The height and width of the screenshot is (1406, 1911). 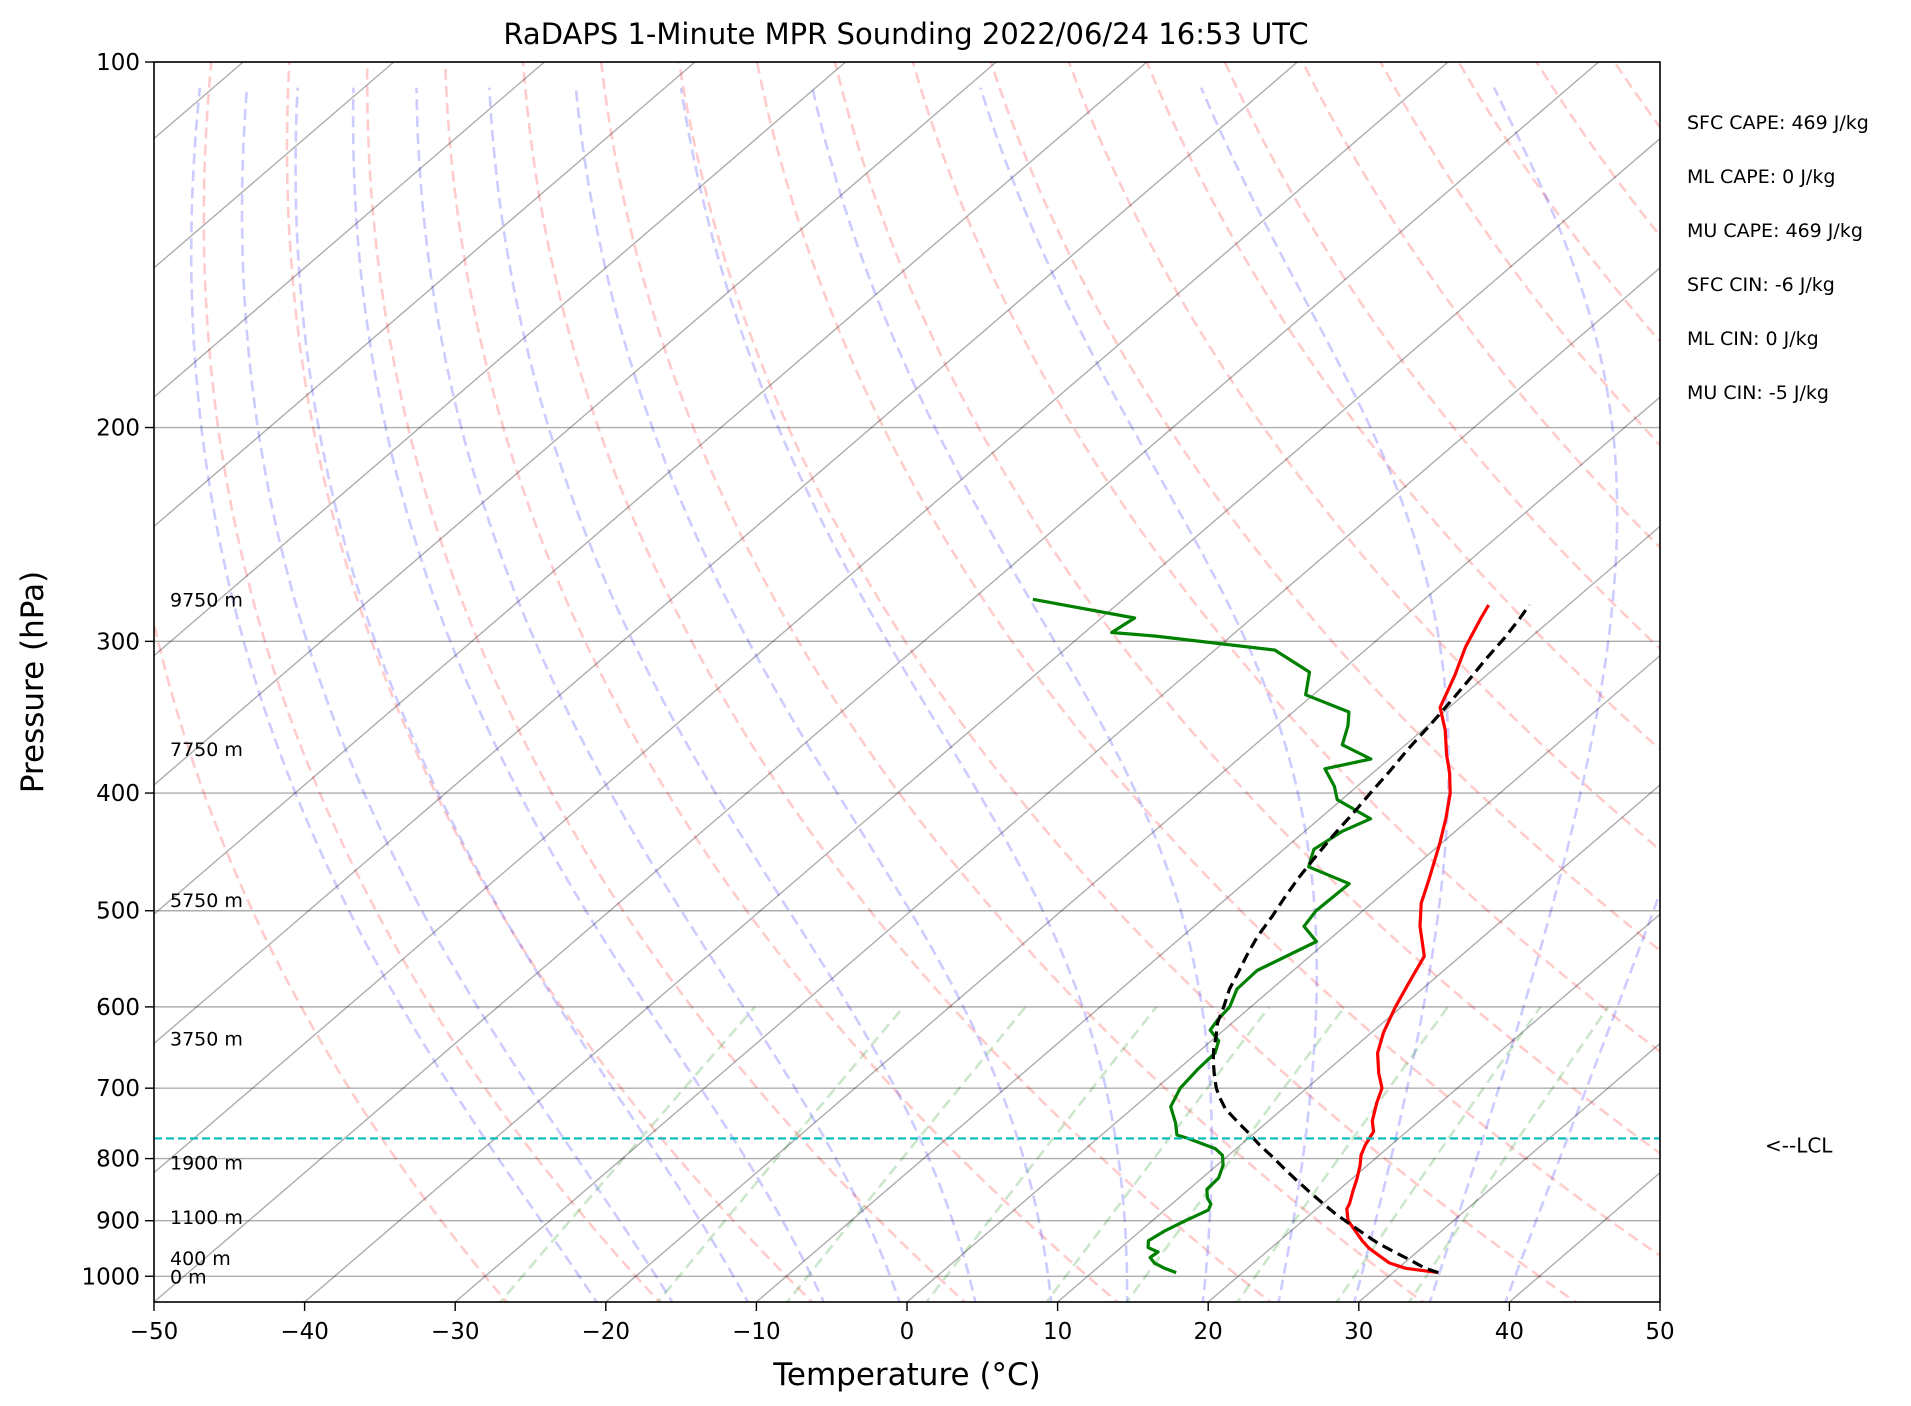 I want to click on y-tick-label: 400, so click(x=118, y=794).